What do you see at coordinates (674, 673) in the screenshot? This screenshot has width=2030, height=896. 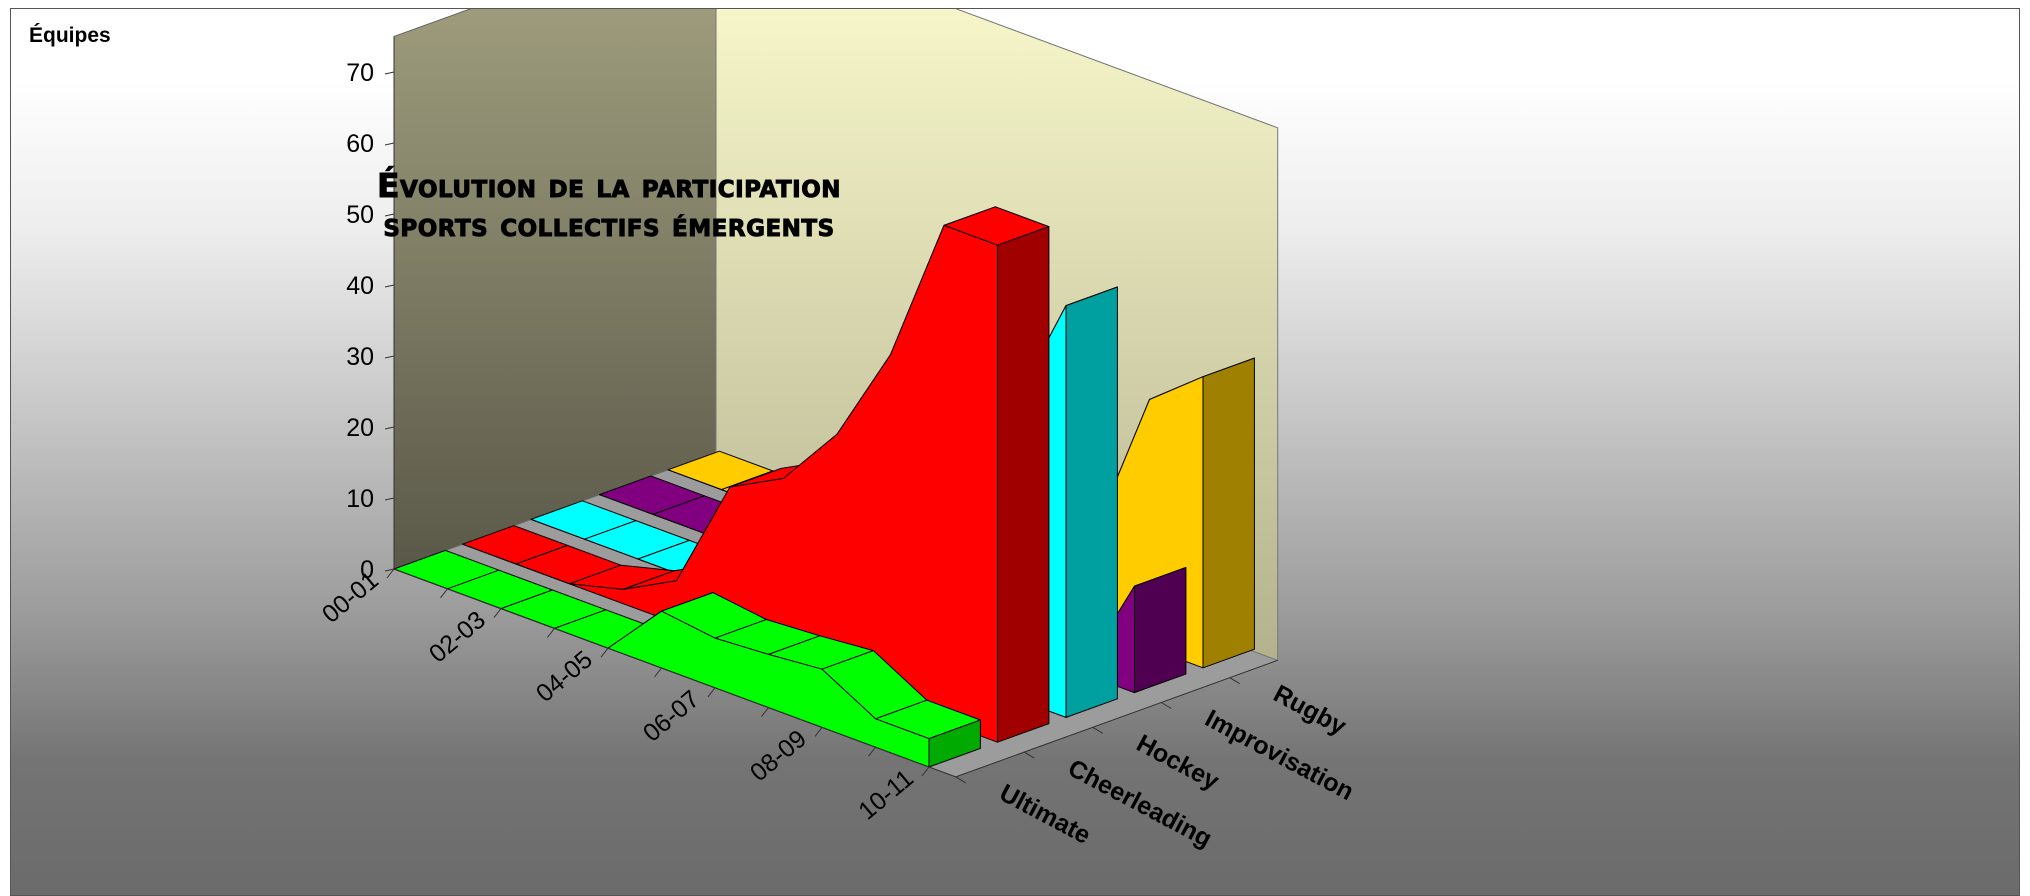 I see `x-axis-line` at bounding box center [674, 673].